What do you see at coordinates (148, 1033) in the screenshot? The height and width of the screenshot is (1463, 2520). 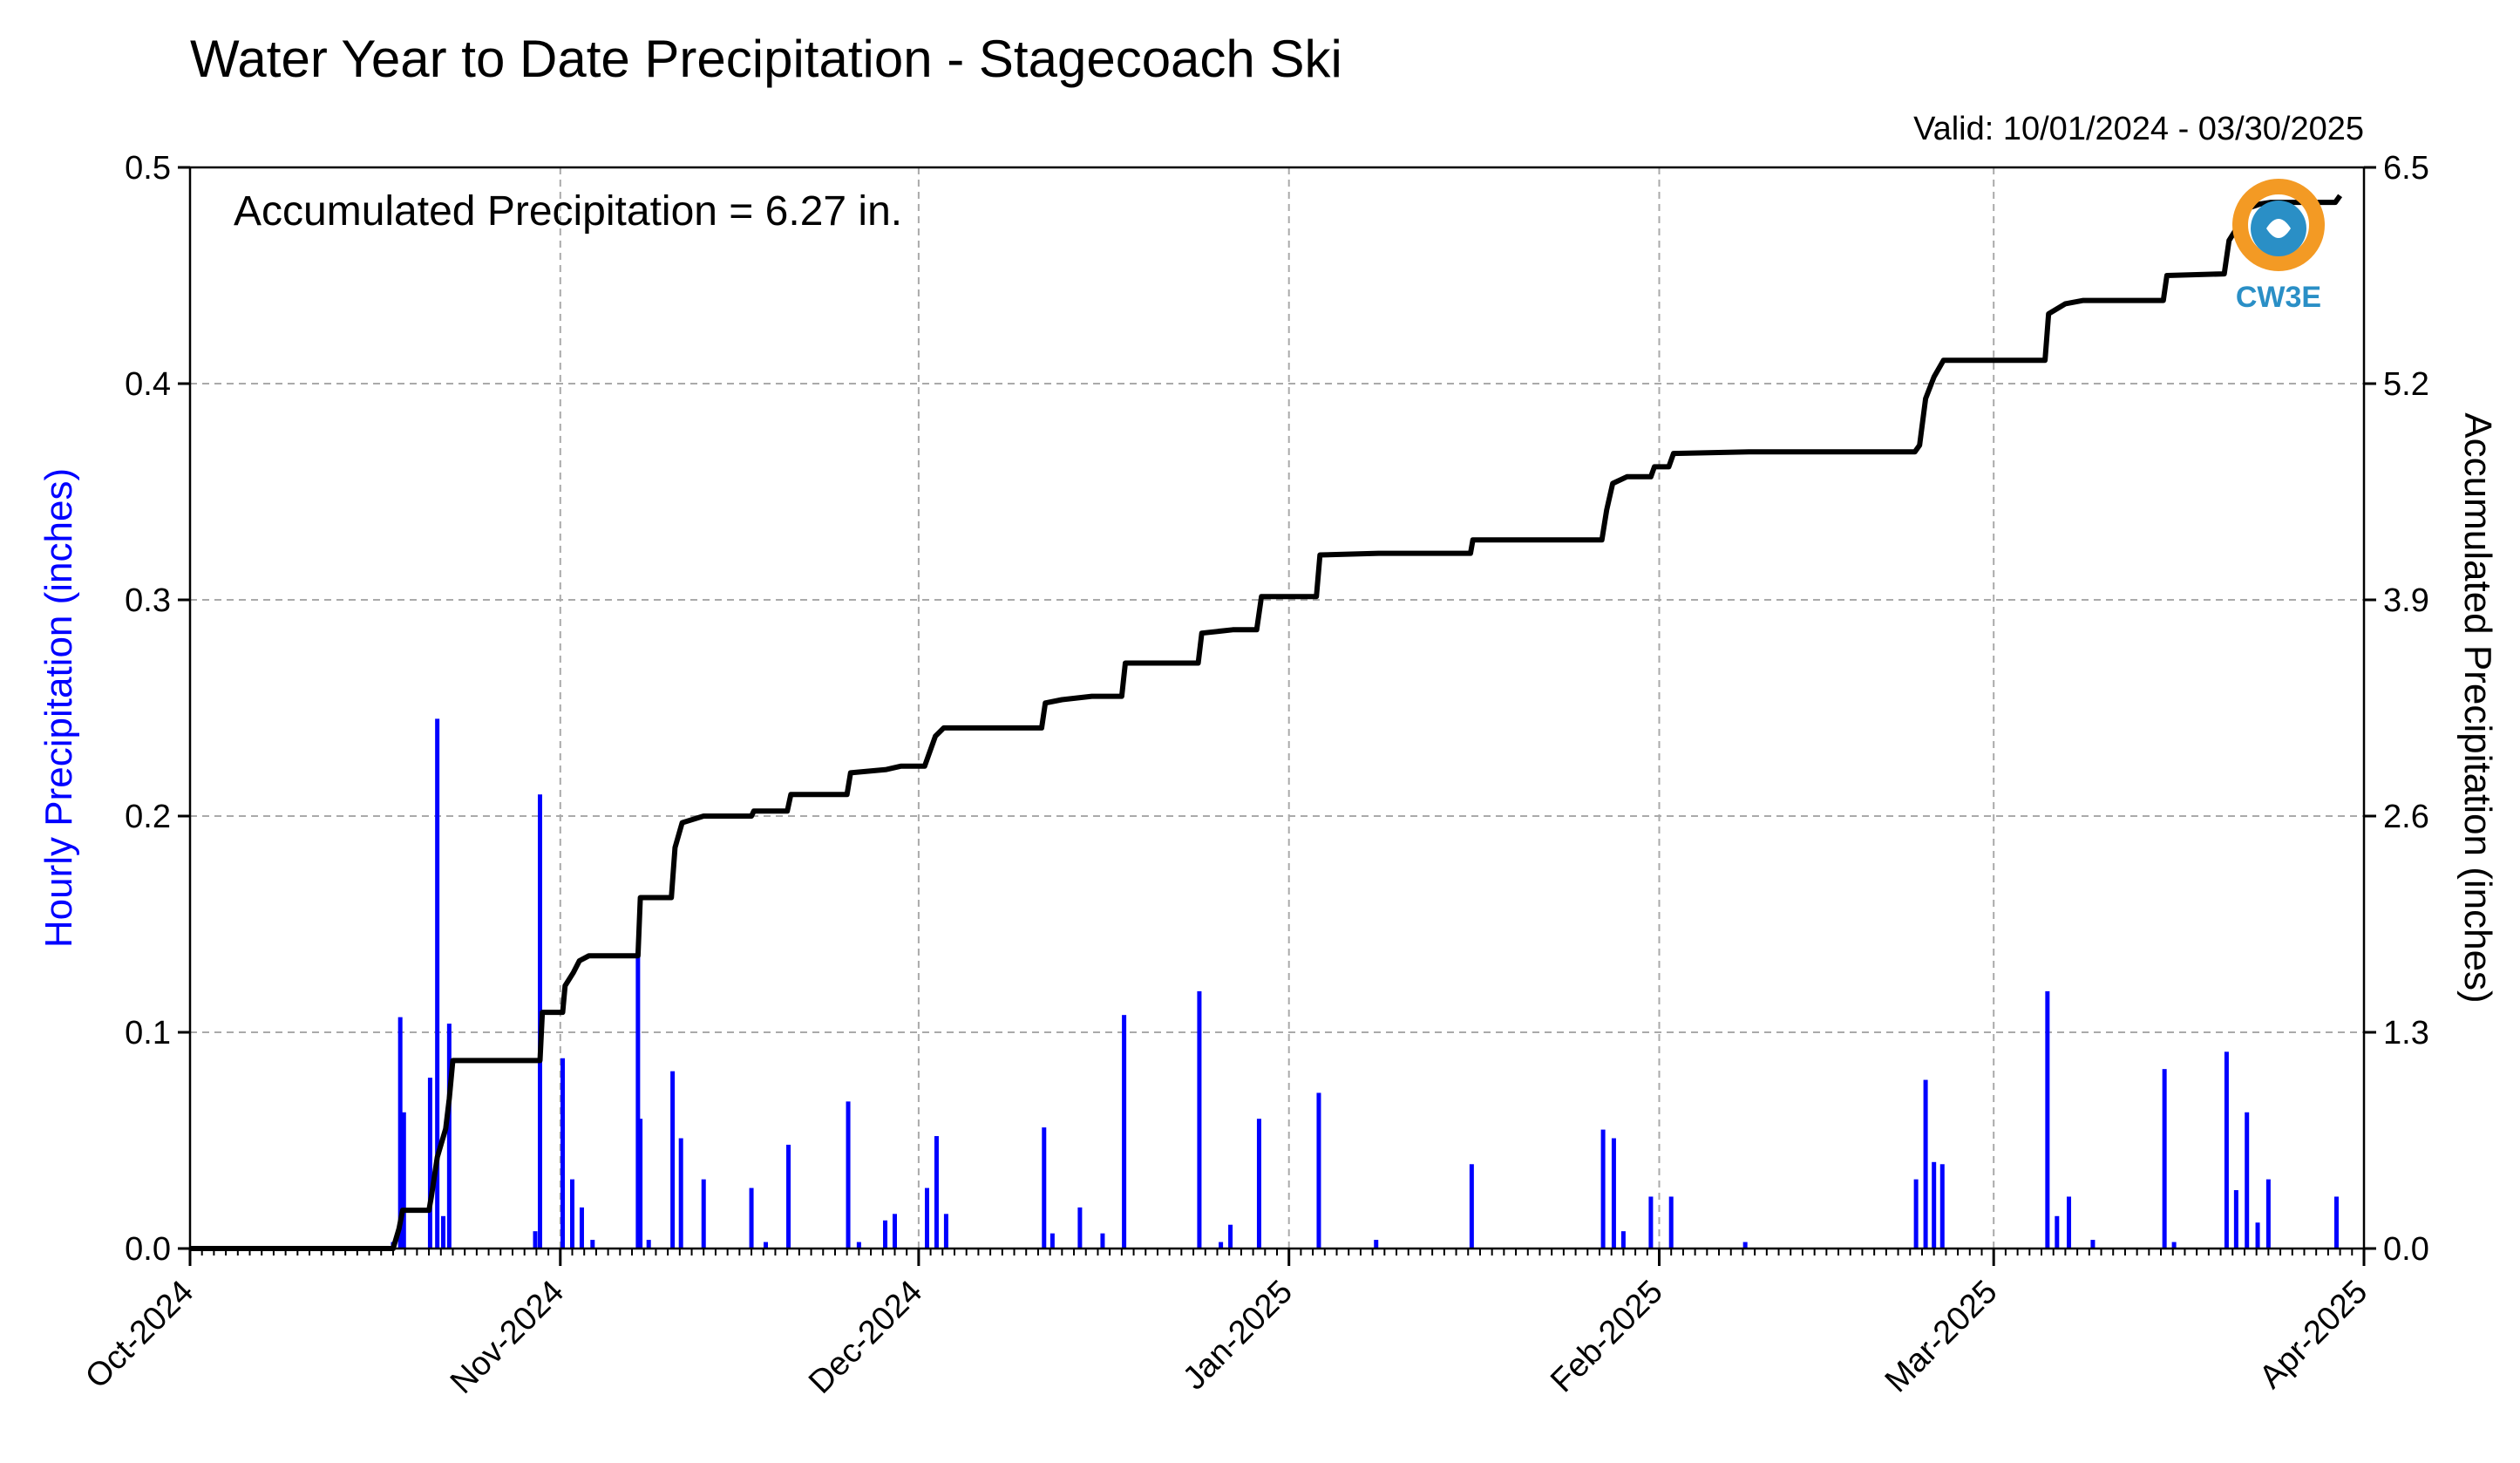 I see `left-y-tick-label: 0.1` at bounding box center [148, 1033].